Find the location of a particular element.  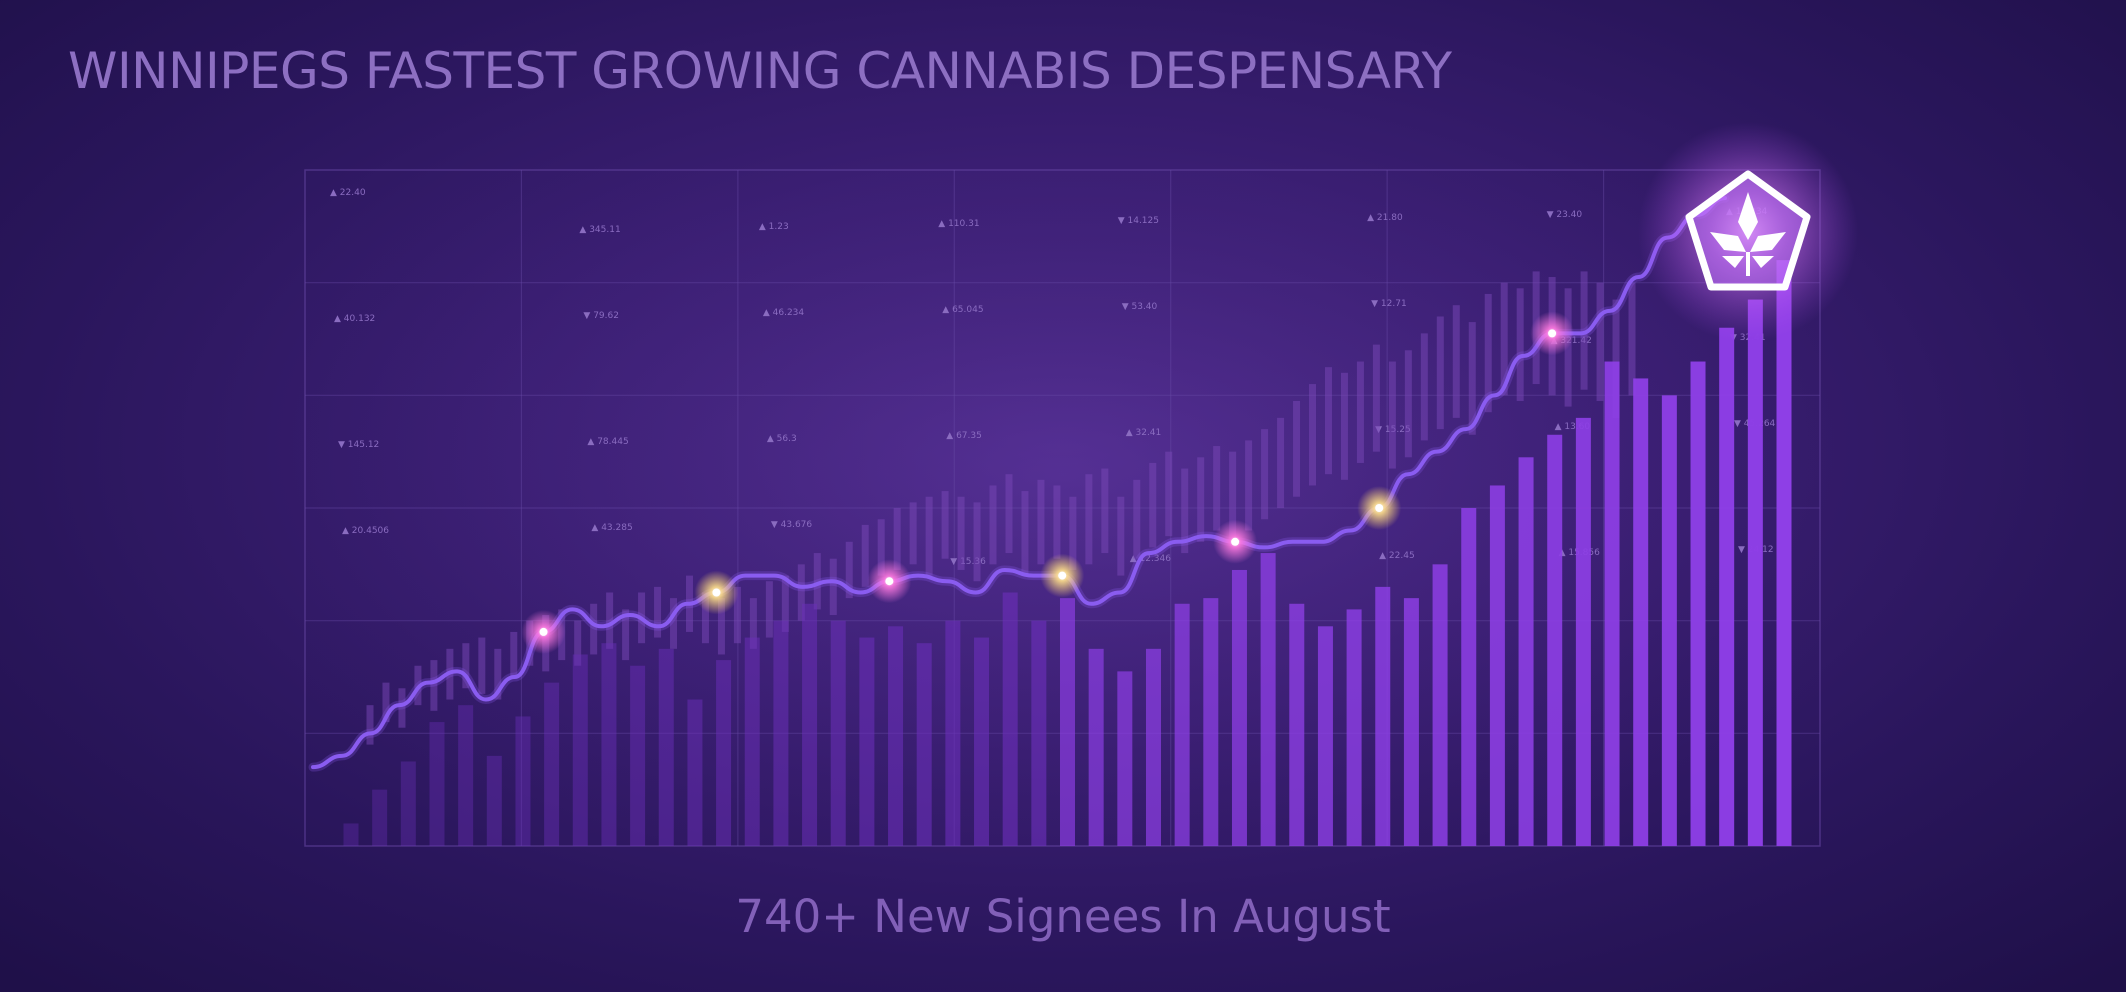

marker-label: ▲ 110.31 is located at coordinates (958, 224).